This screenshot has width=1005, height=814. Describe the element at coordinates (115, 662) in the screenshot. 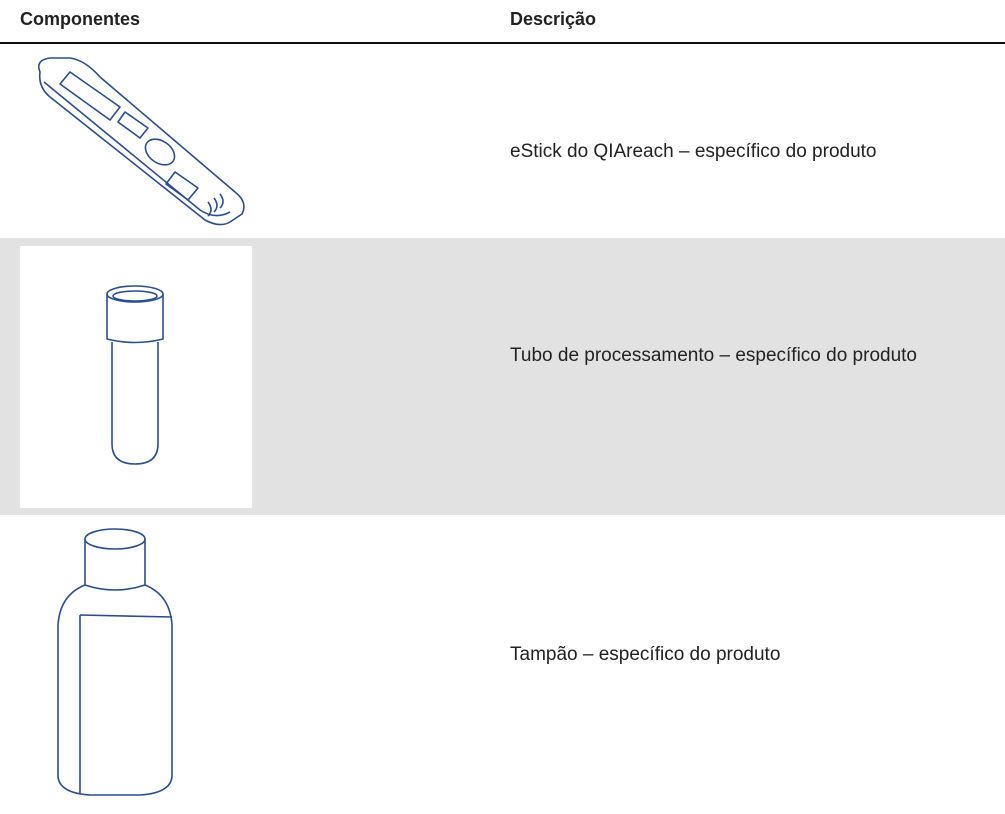

I see `bottle-illustration` at that location.